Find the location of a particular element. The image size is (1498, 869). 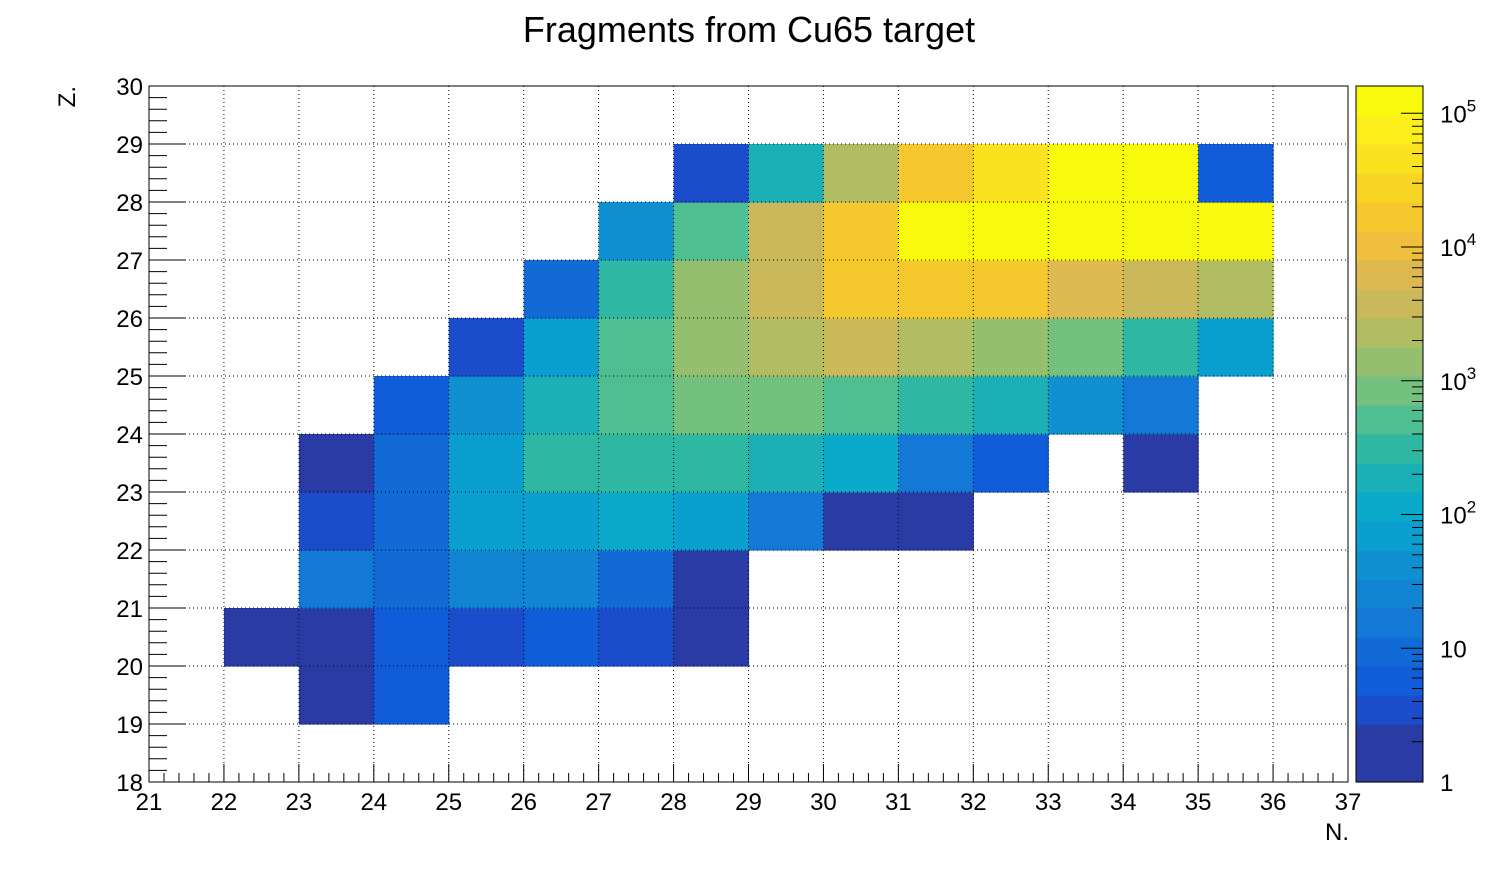

x-tick-label: 37 is located at coordinates (1348, 802).